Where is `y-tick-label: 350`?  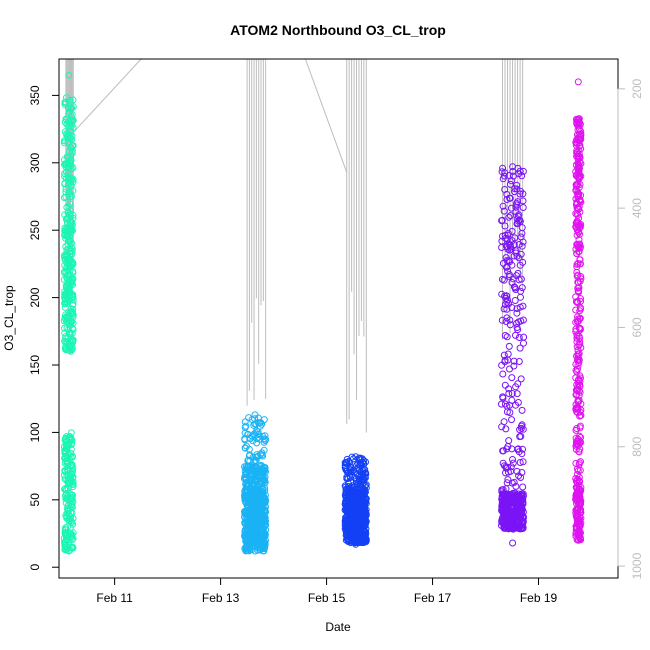
y-tick-label: 350 is located at coordinates (35, 95).